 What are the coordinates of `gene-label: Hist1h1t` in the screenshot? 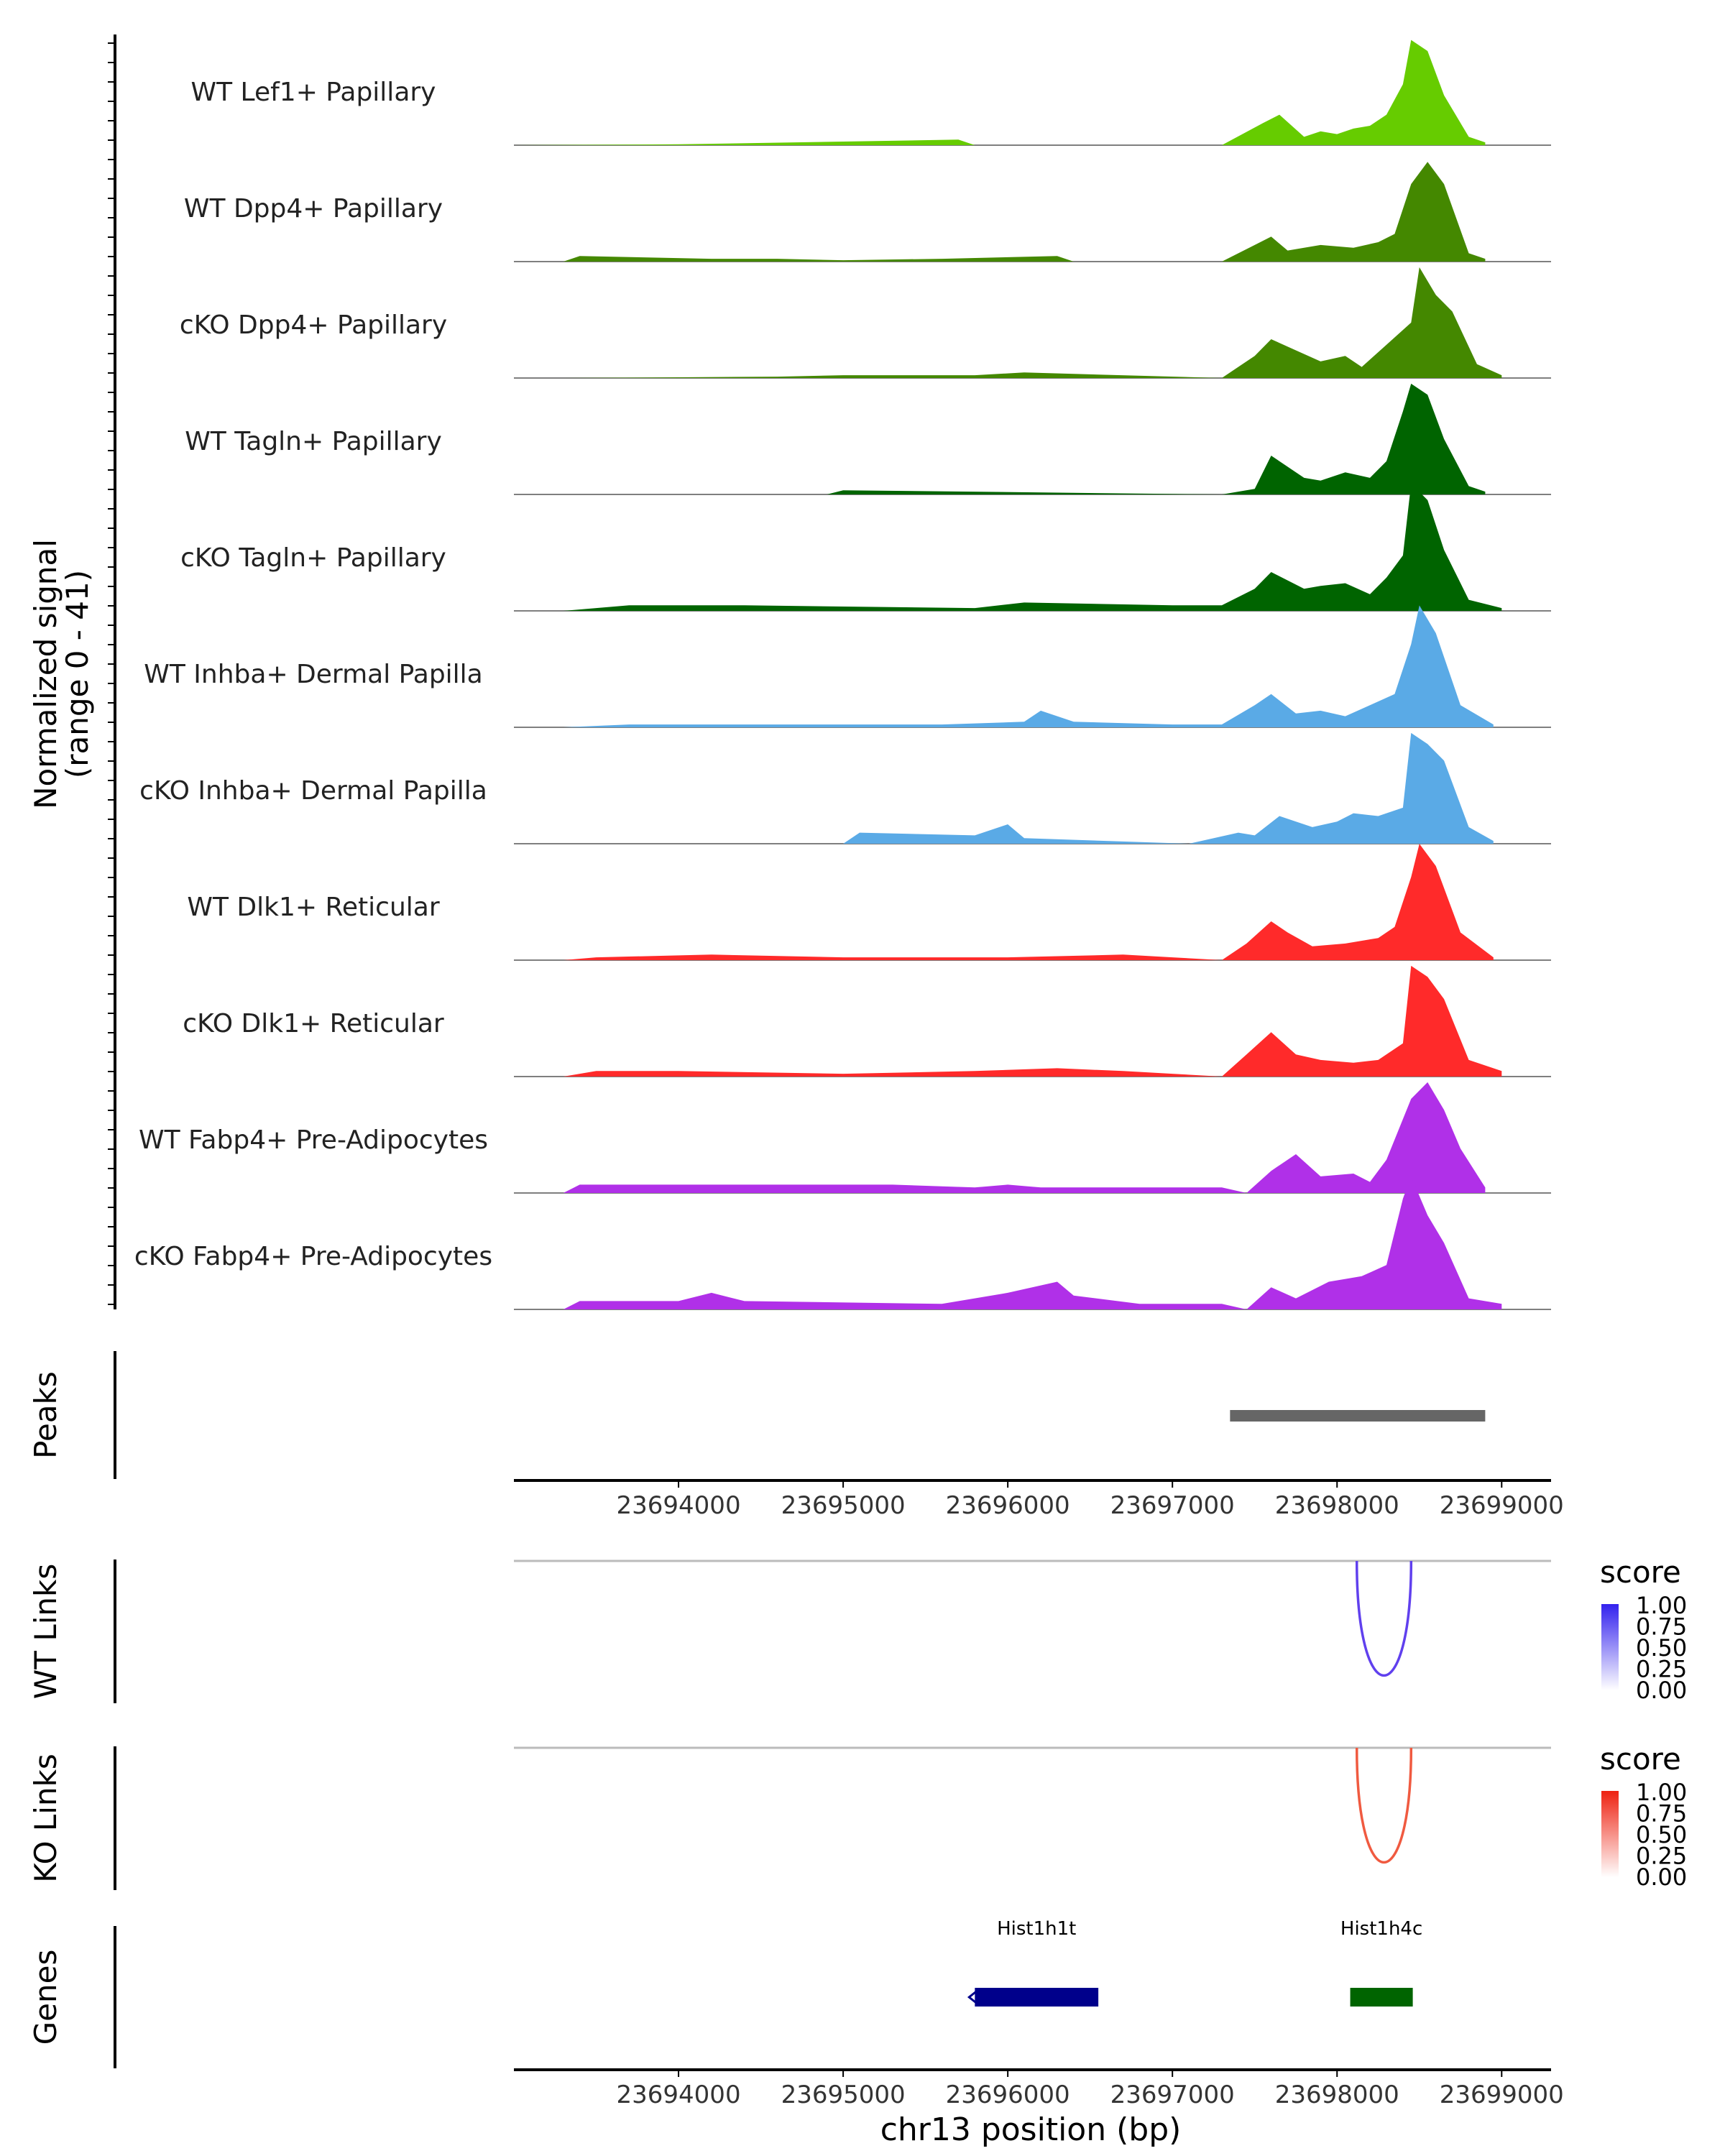 It's located at (1036, 1929).